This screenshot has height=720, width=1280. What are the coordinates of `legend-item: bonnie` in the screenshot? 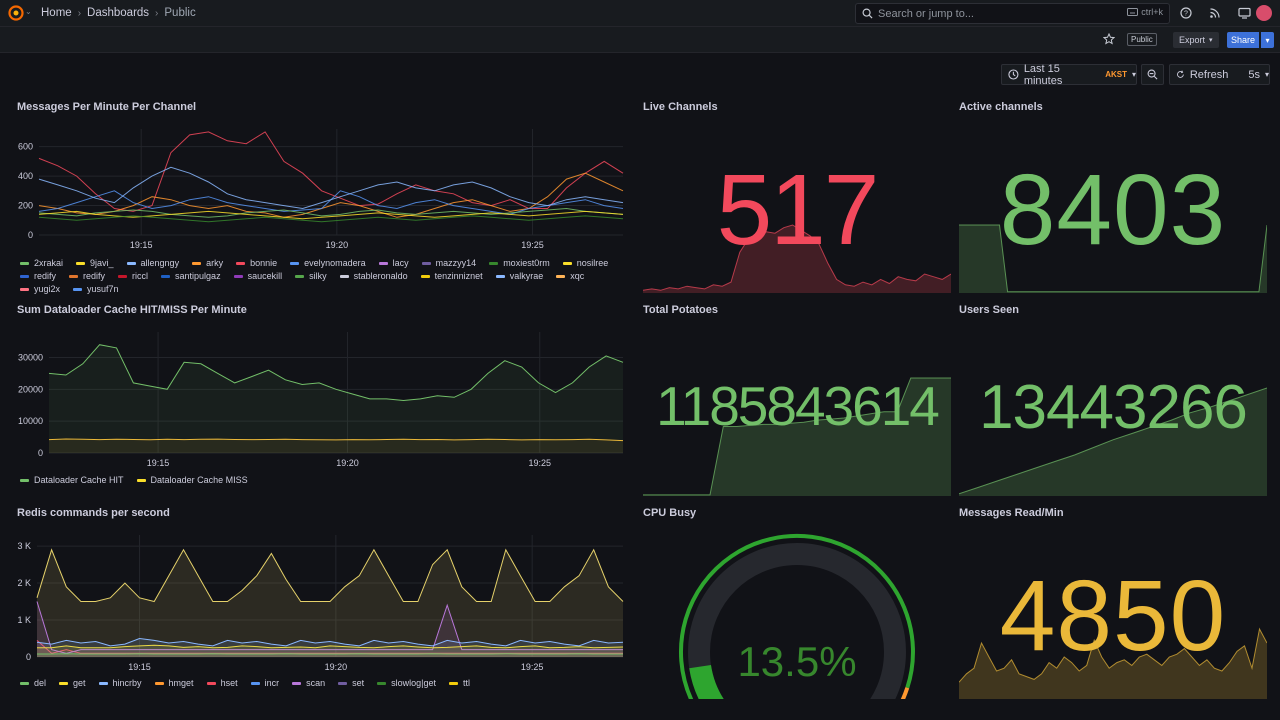 It's located at (256, 263).